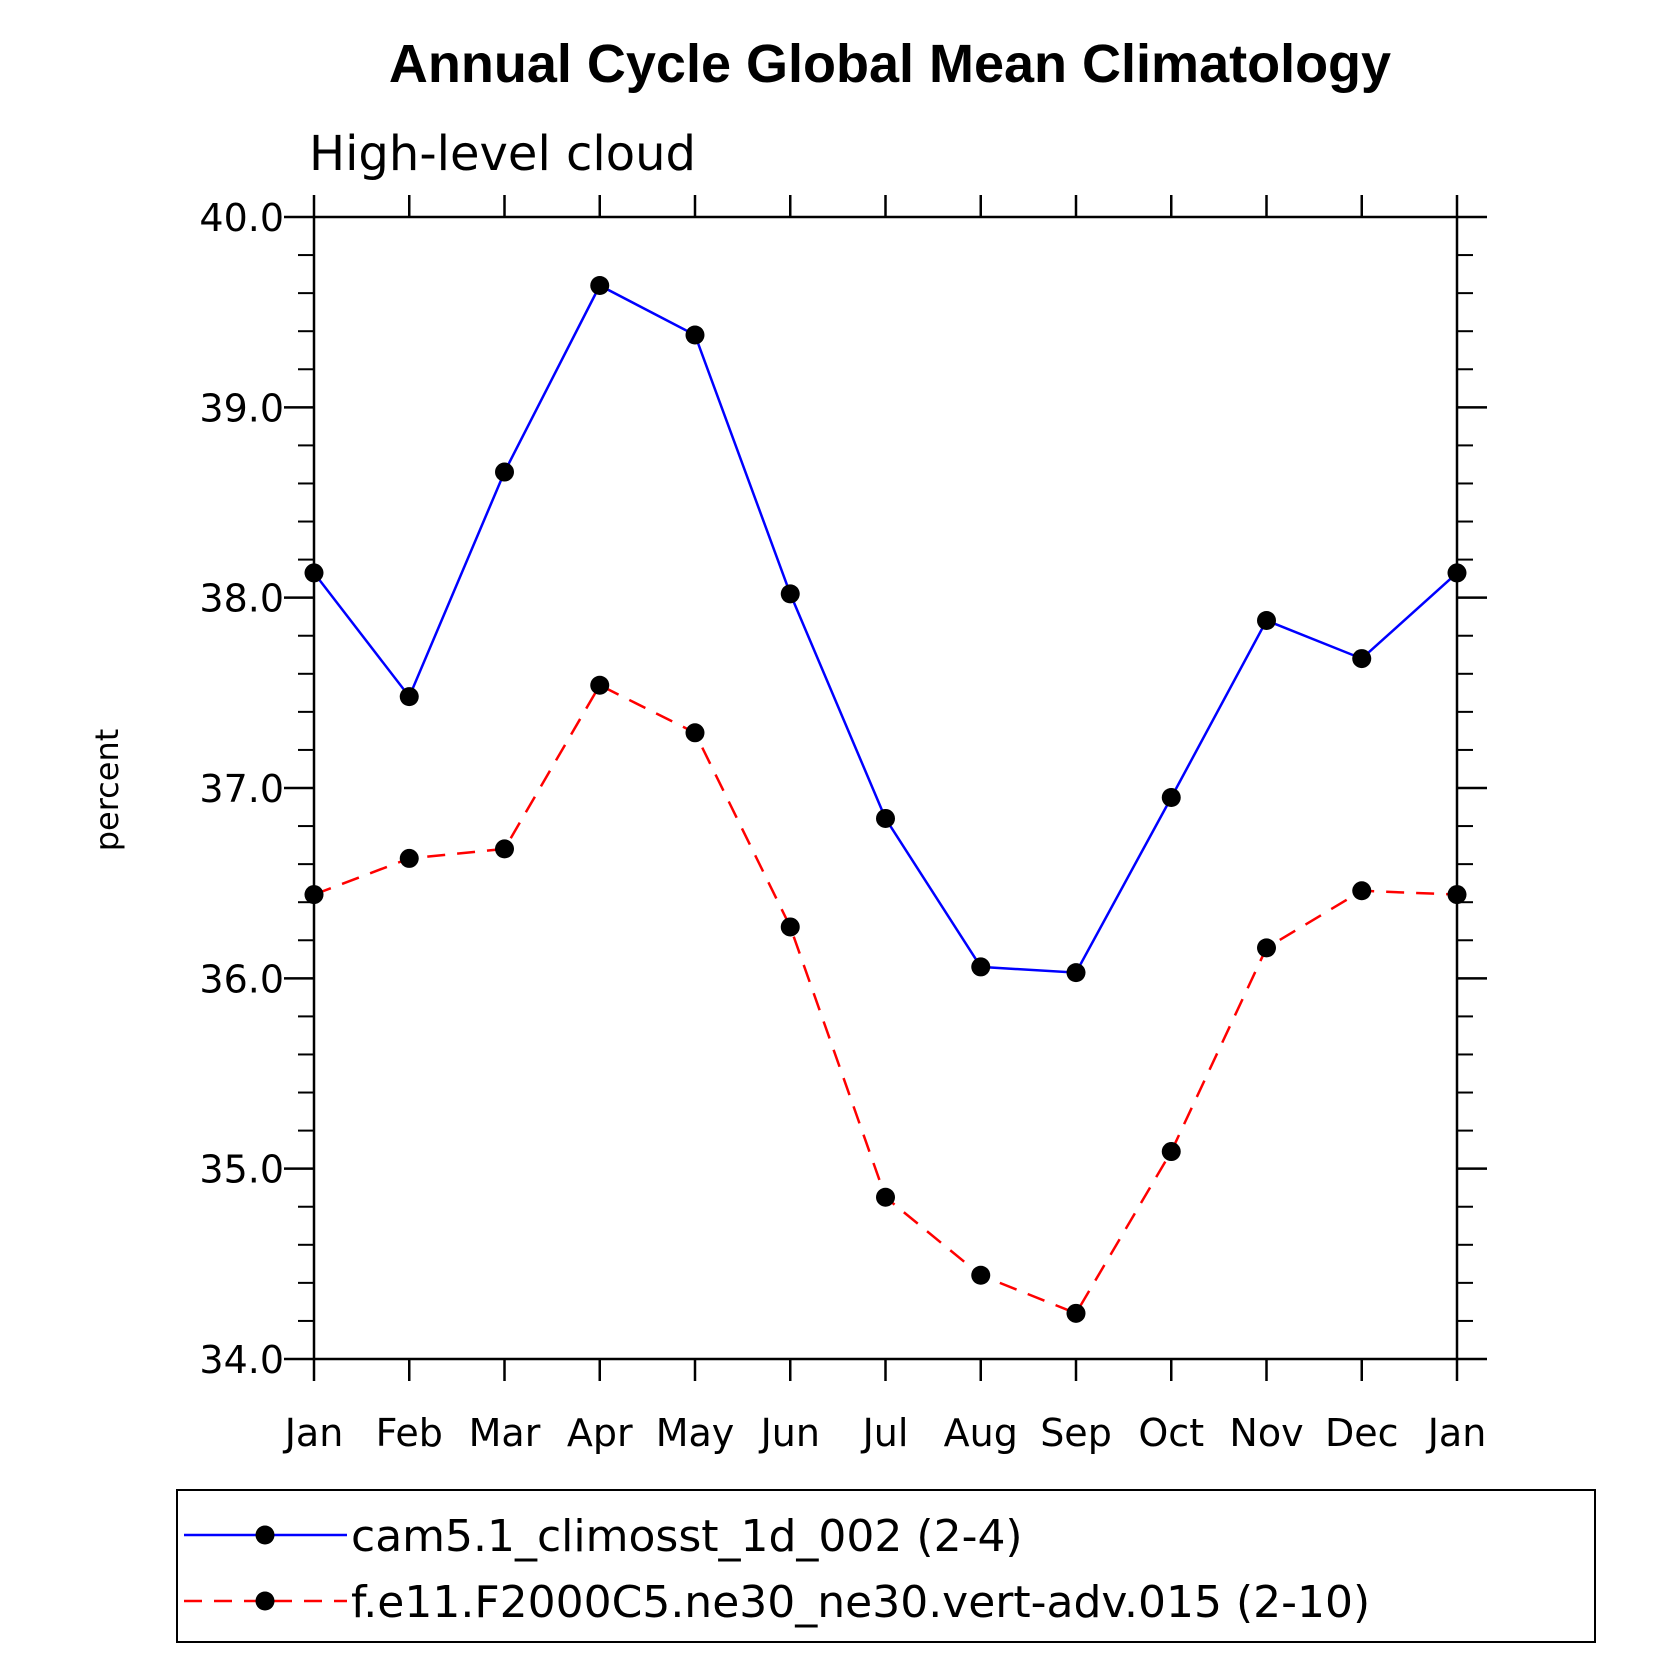  What do you see at coordinates (1171, 1433) in the screenshot?
I see `x-tick-label: Oct` at bounding box center [1171, 1433].